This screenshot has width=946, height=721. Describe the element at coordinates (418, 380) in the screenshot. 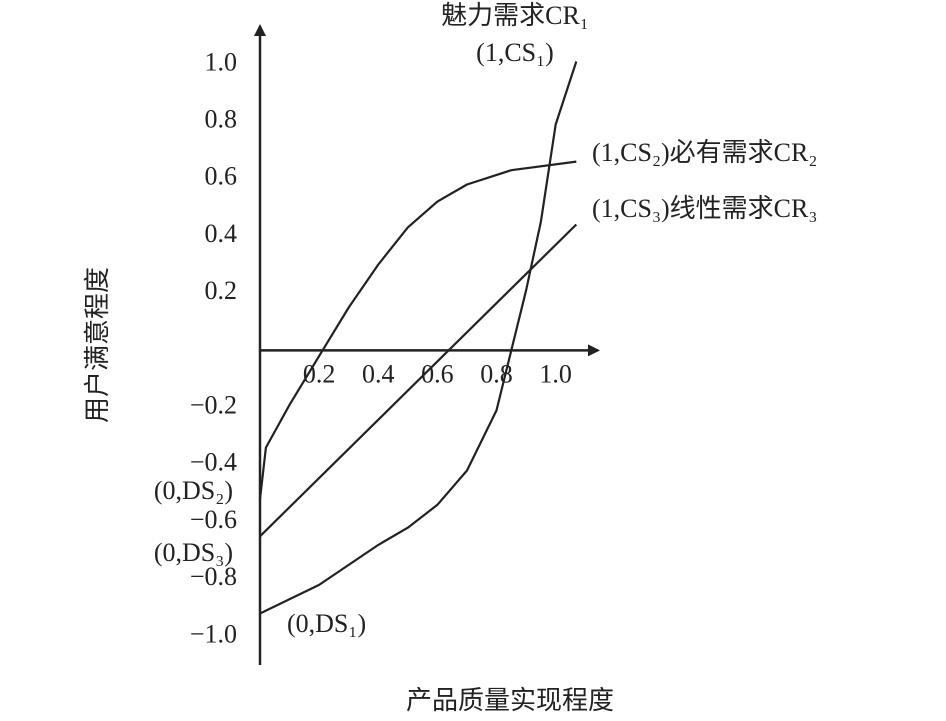

I see `curve` at that location.